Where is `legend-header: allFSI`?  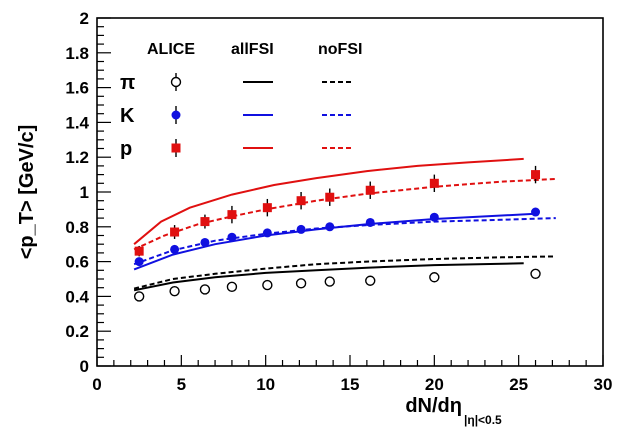
legend-header: allFSI is located at coordinates (252, 49).